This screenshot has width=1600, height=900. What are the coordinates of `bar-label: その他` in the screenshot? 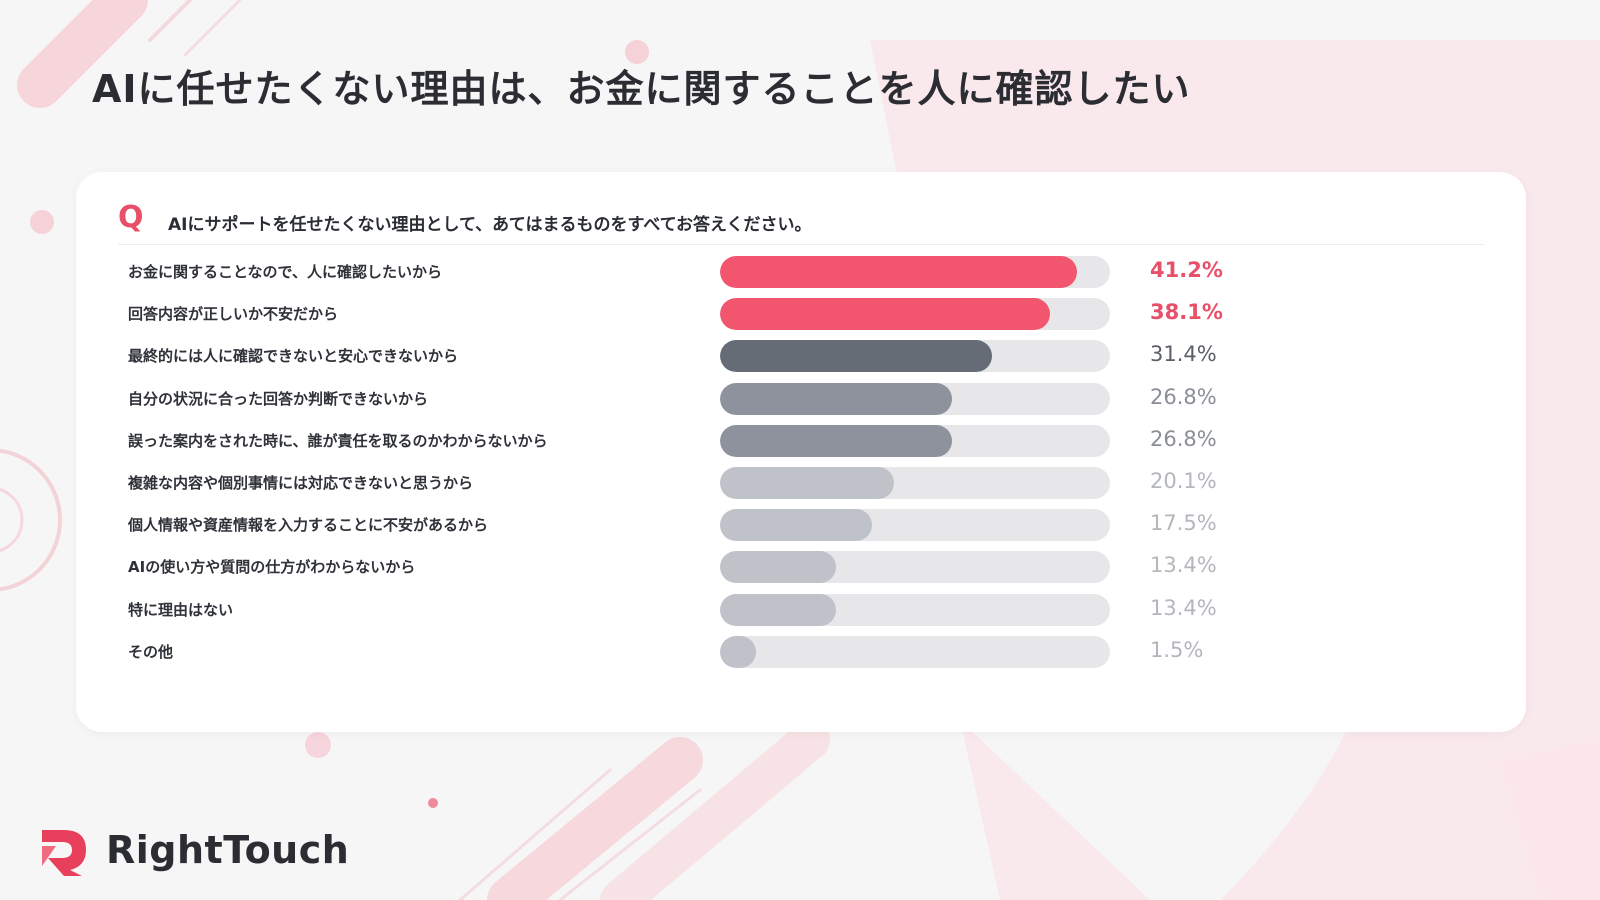 It's located at (151, 651).